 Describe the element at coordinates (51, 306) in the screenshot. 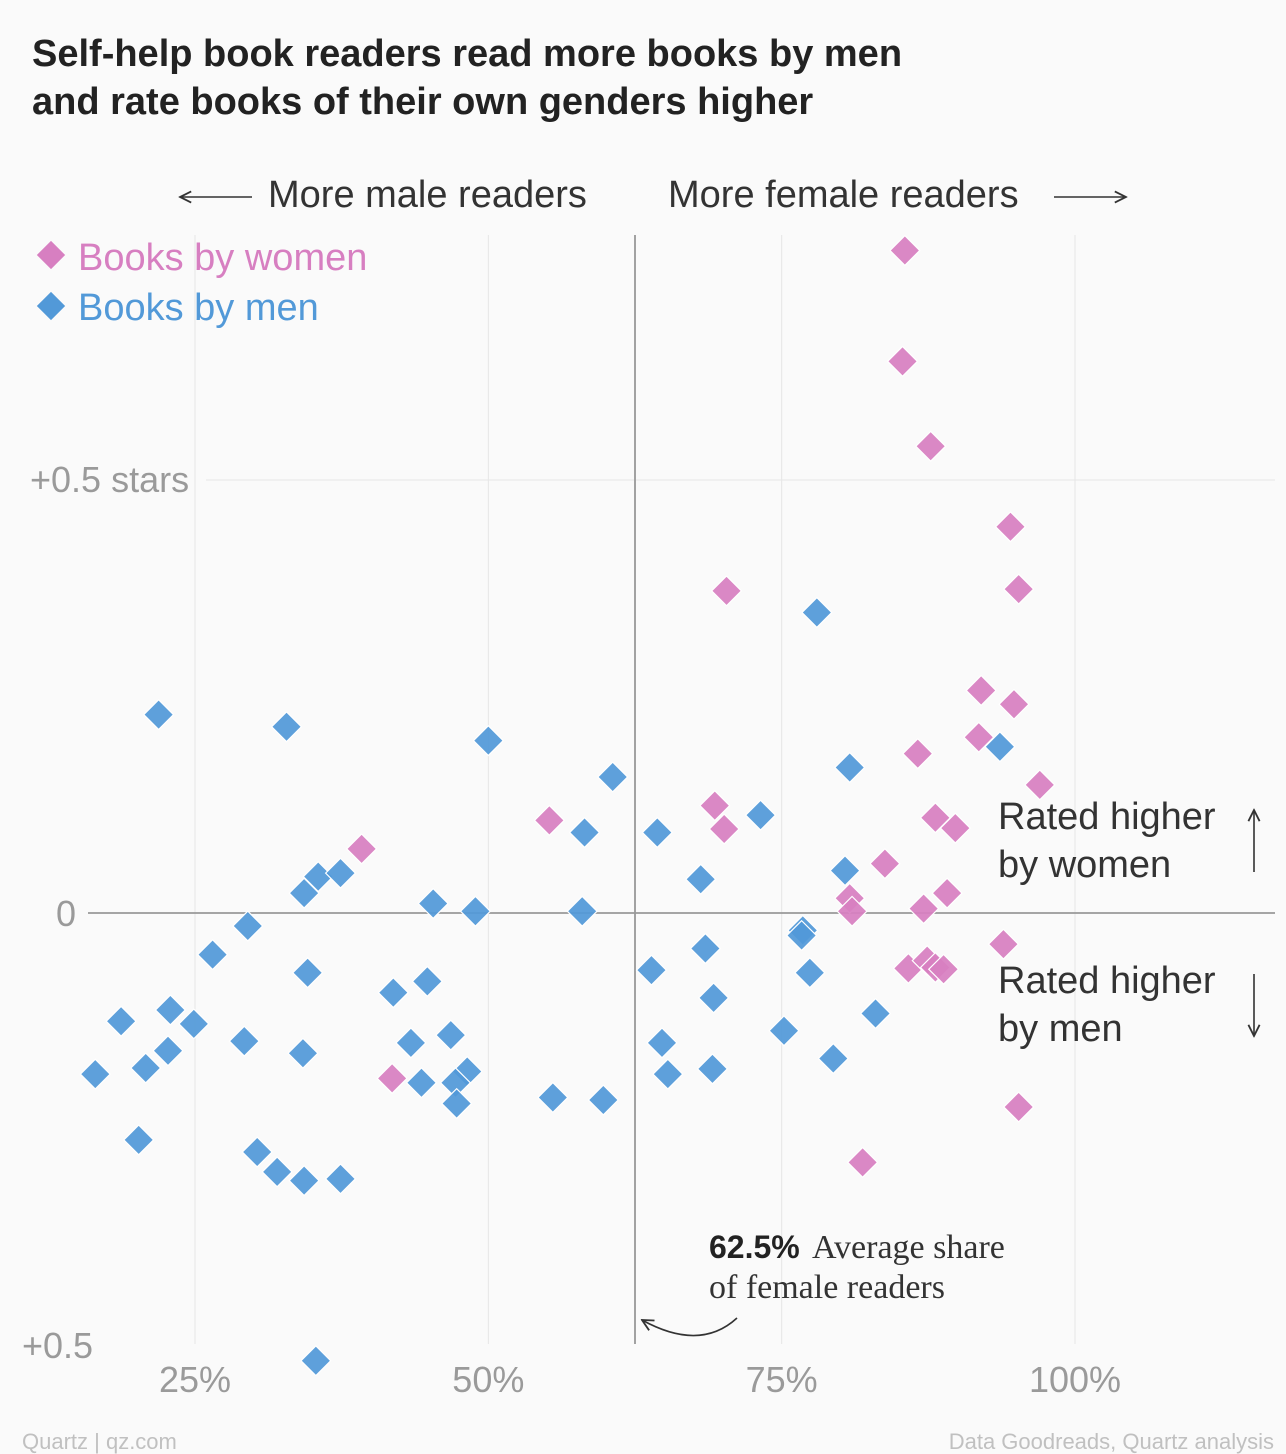

I see `legend-men-marker` at that location.